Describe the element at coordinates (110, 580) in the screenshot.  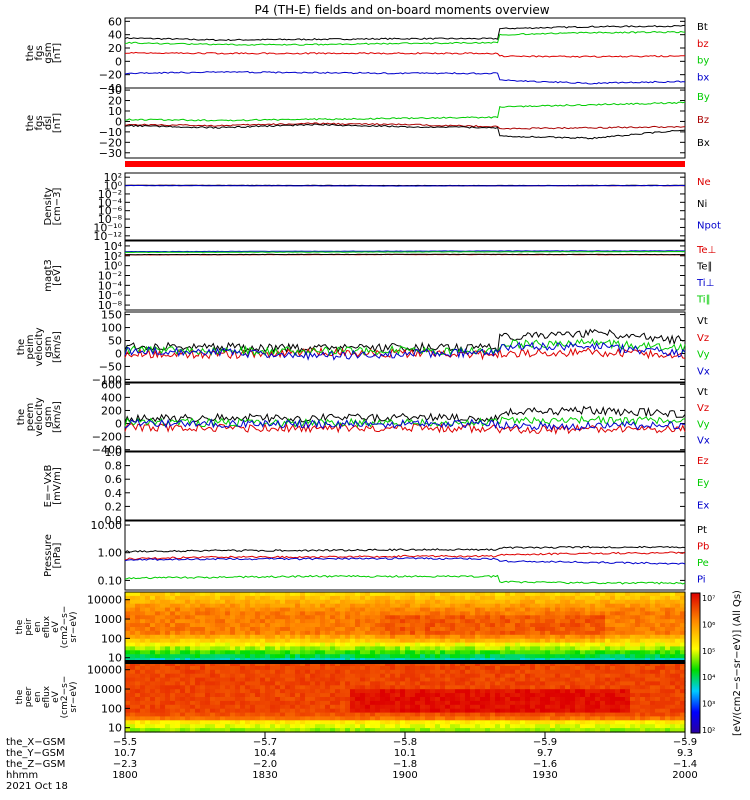
I see `ytick-label: 0.10` at that location.